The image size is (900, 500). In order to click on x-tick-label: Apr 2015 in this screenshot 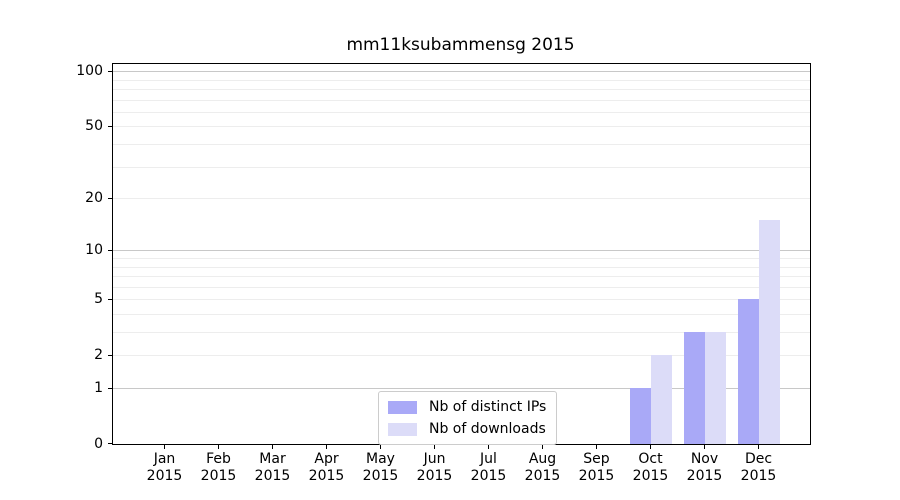, I will do `click(327, 468)`.